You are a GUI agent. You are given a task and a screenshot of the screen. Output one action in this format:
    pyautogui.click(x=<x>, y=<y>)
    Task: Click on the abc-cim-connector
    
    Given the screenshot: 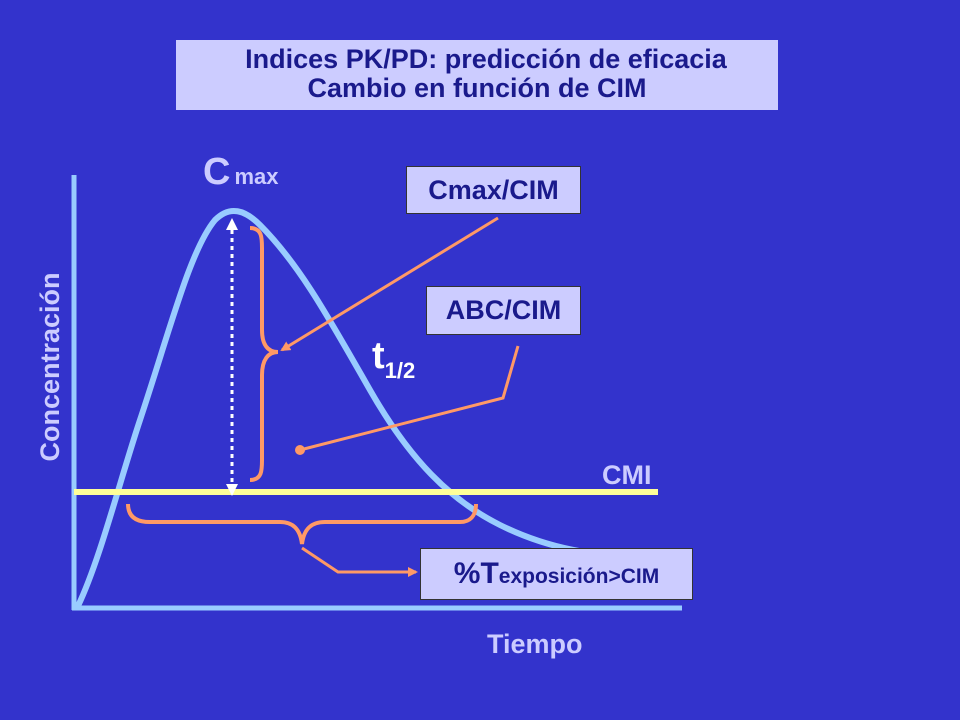 What is the action you would take?
    pyautogui.click(x=409, y=398)
    